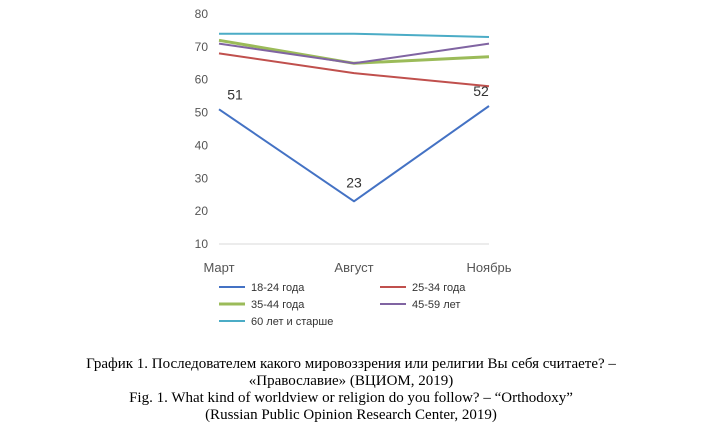  I want to click on y-tick-label: 60, so click(202, 80).